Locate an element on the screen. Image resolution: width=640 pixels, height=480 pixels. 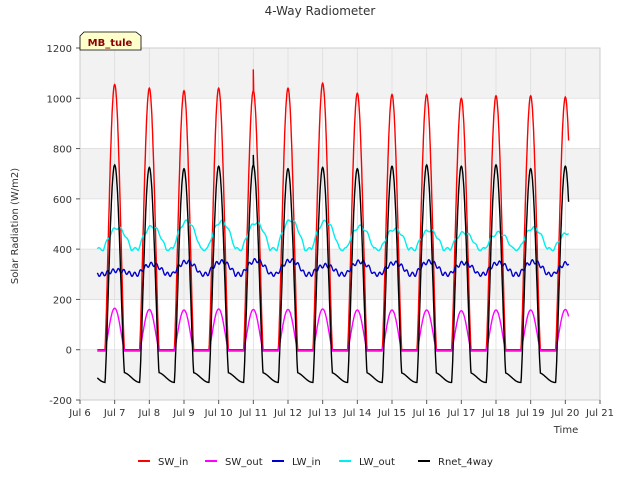
y-tick-label: 200 is located at coordinates (62, 300).